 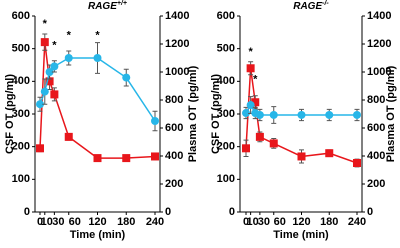 I want to click on chart-title: RAGE+/+, so click(x=107, y=6).